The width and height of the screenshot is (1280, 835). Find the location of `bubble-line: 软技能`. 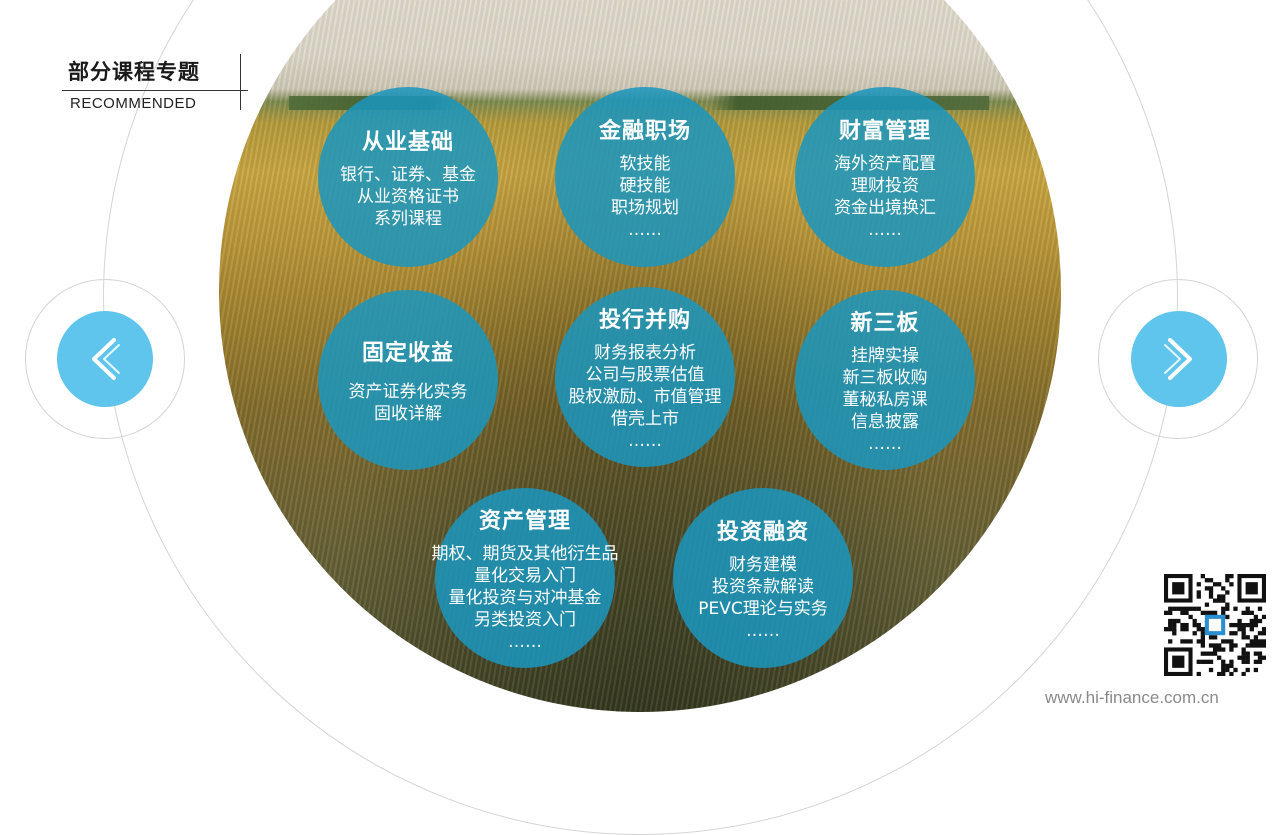

bubble-line: 软技能 is located at coordinates (645, 164).